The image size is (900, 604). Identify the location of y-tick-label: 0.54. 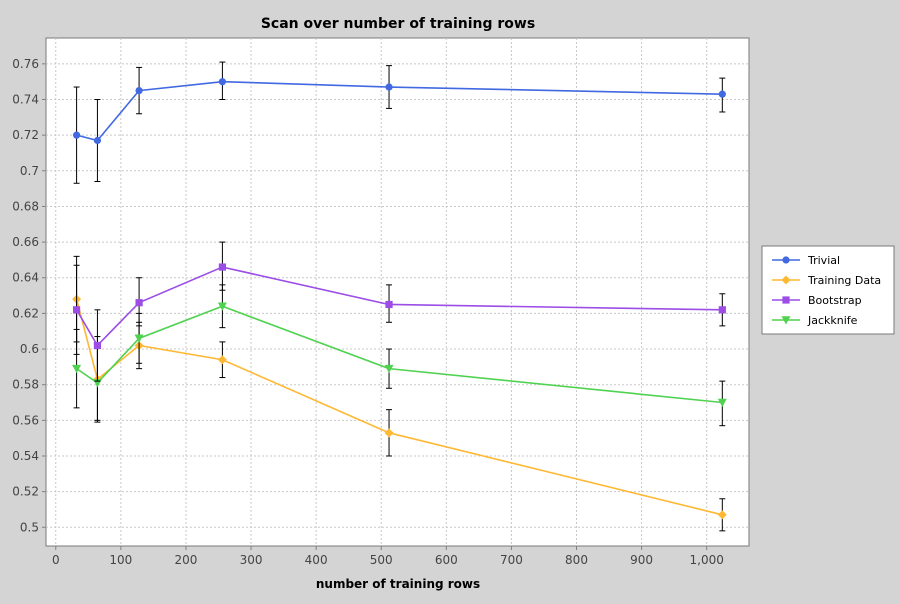
(25, 456).